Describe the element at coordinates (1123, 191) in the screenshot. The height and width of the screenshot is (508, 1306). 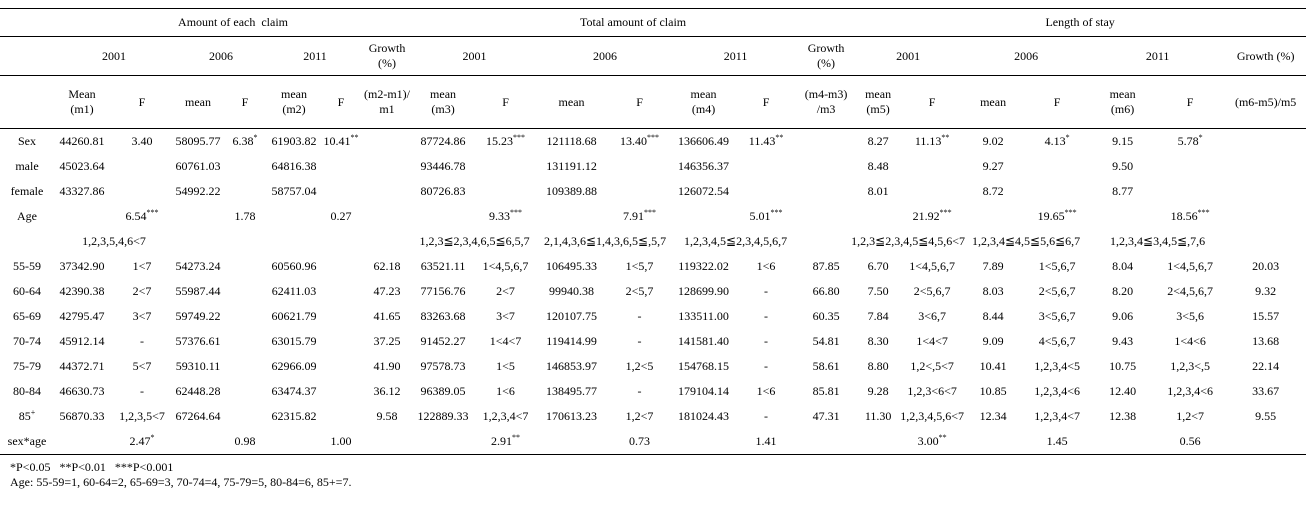
I see `cell: 8.77` at that location.